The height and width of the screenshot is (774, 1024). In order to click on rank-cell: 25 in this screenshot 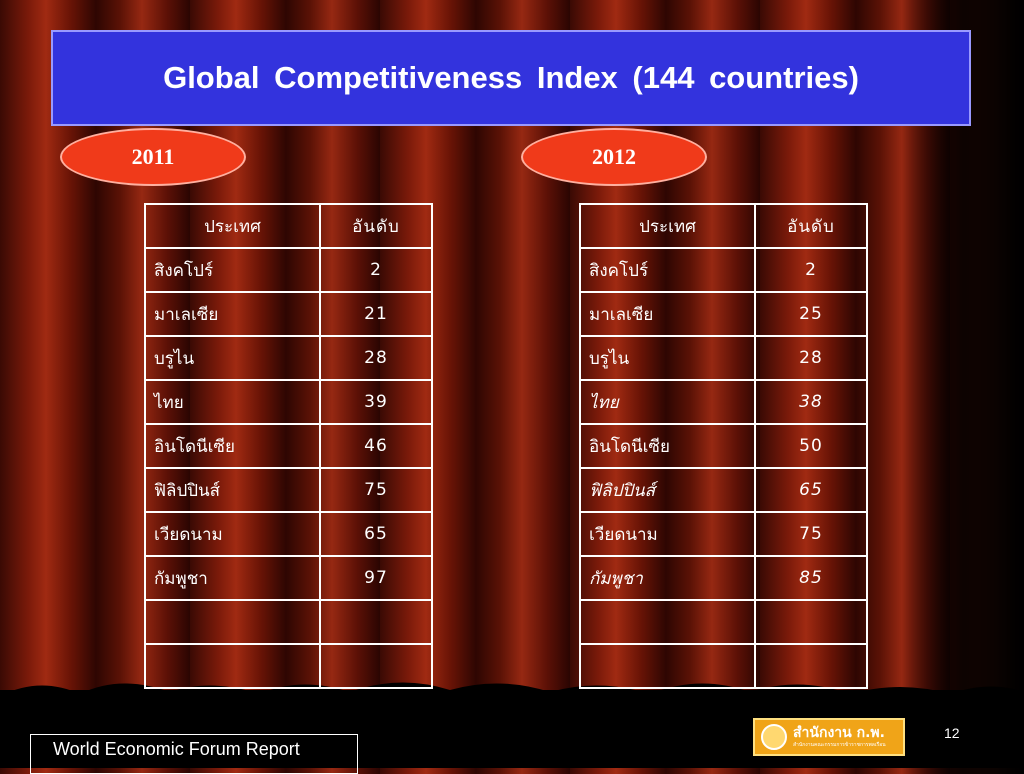, I will do `click(811, 314)`.